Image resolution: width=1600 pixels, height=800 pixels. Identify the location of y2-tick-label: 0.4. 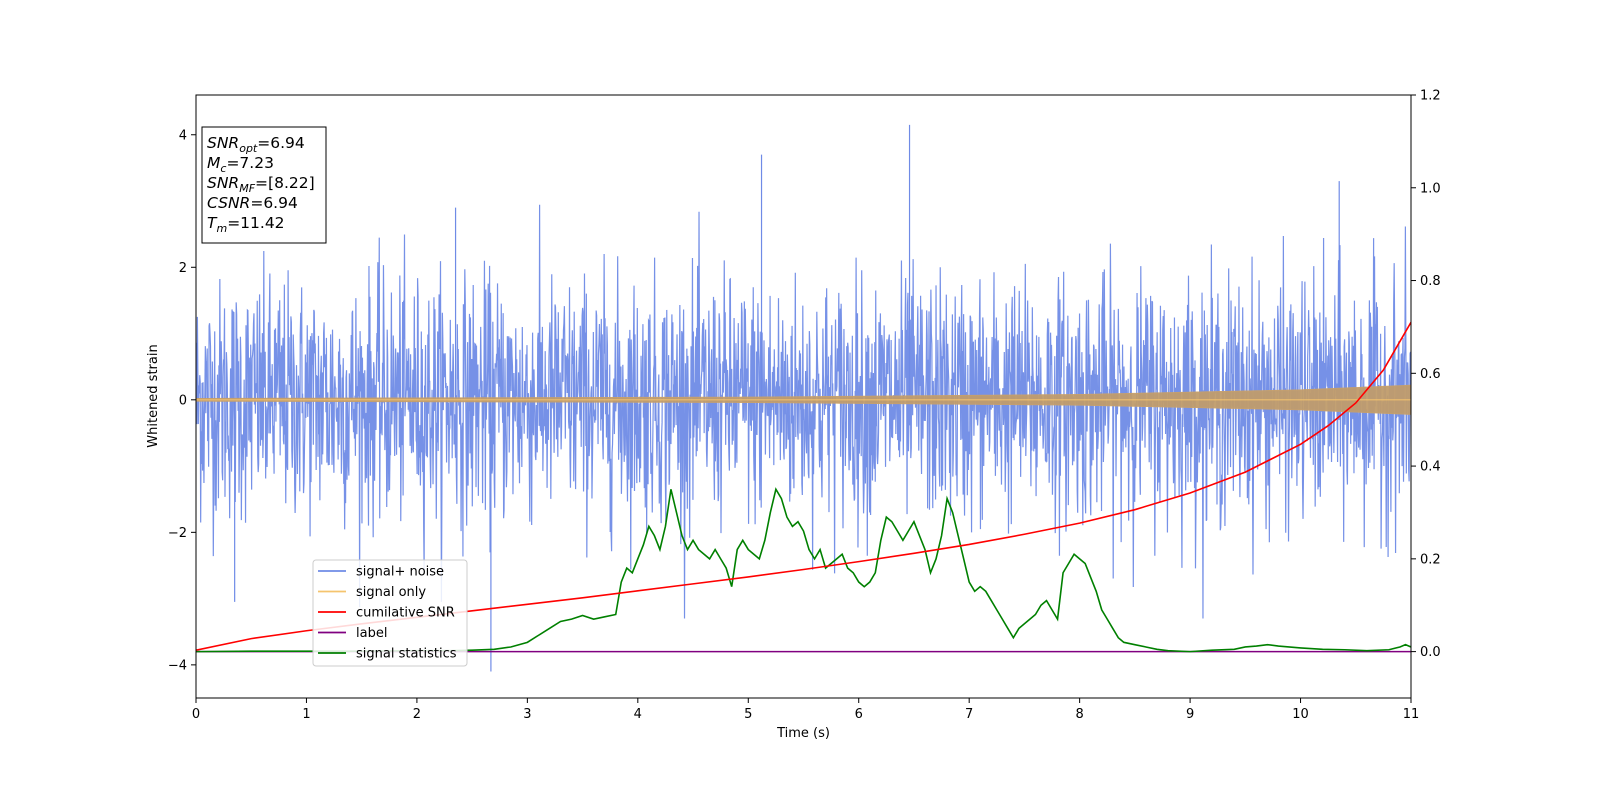
(1430, 467).